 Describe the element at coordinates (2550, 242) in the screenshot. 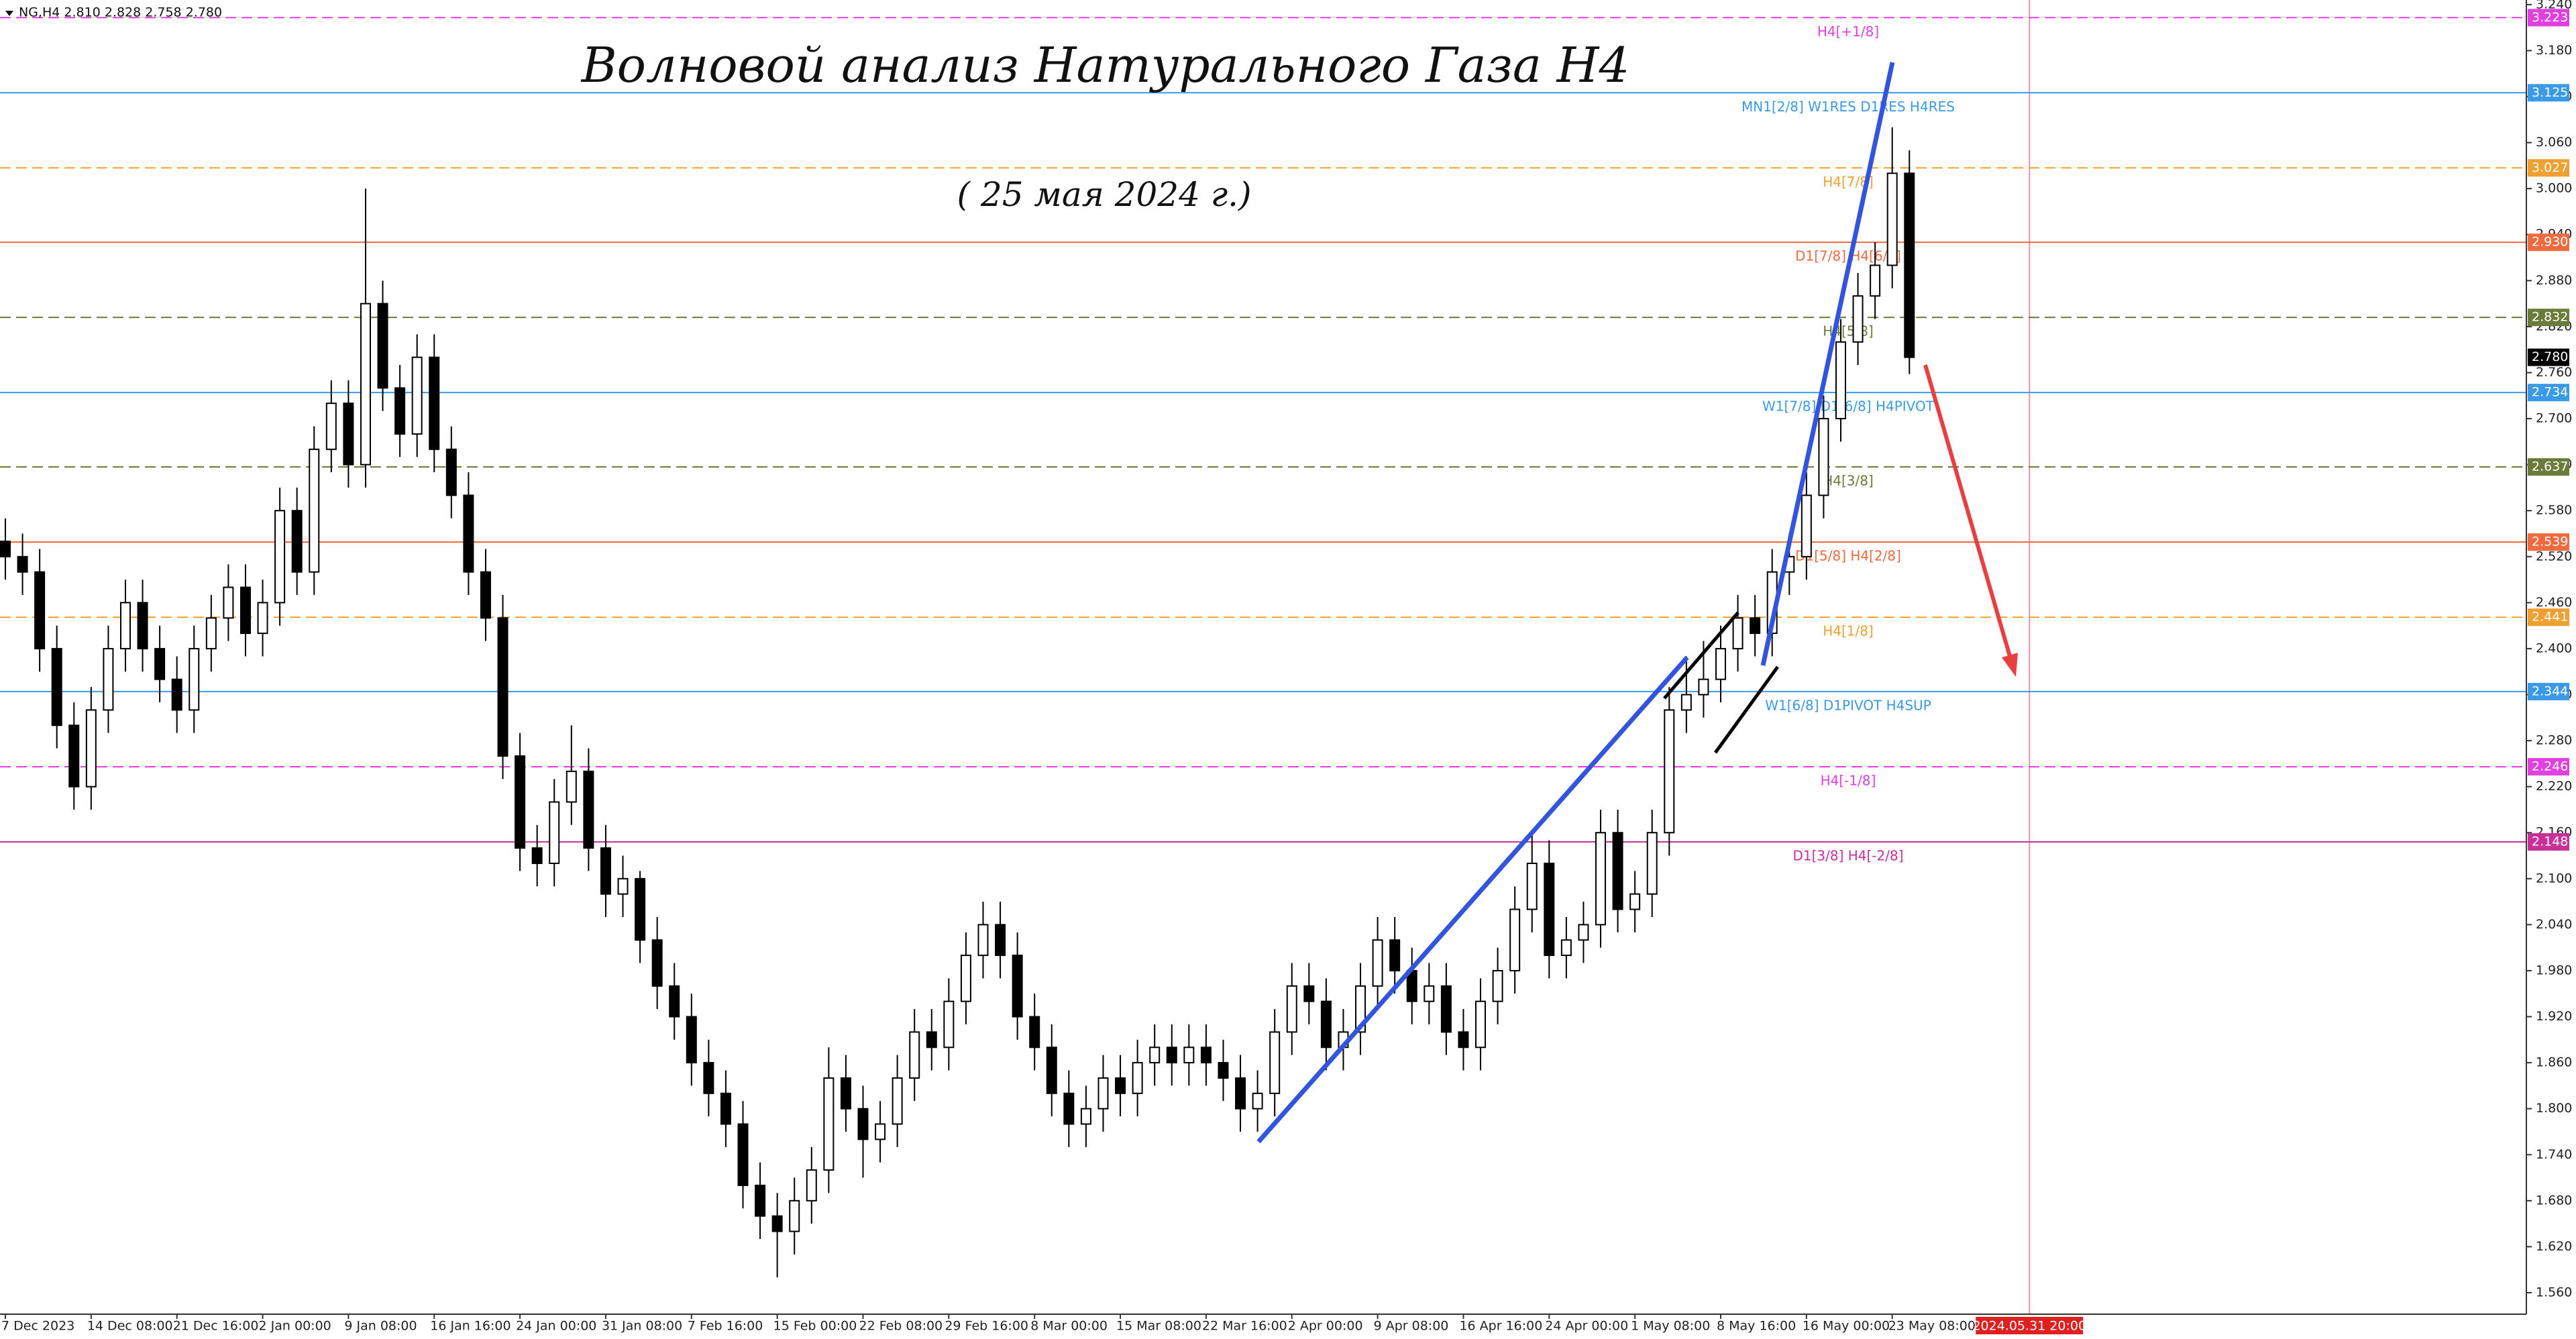

I see `price-box-label: 2.930` at that location.